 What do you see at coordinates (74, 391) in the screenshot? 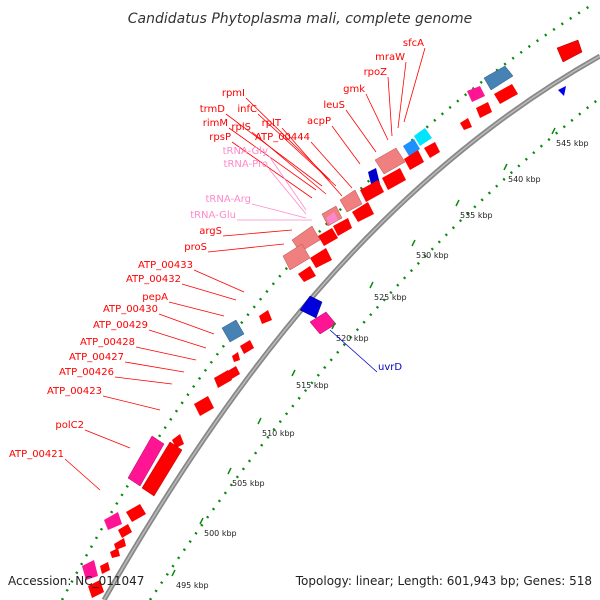
I see `gene-label: ATP_00423` at bounding box center [74, 391].